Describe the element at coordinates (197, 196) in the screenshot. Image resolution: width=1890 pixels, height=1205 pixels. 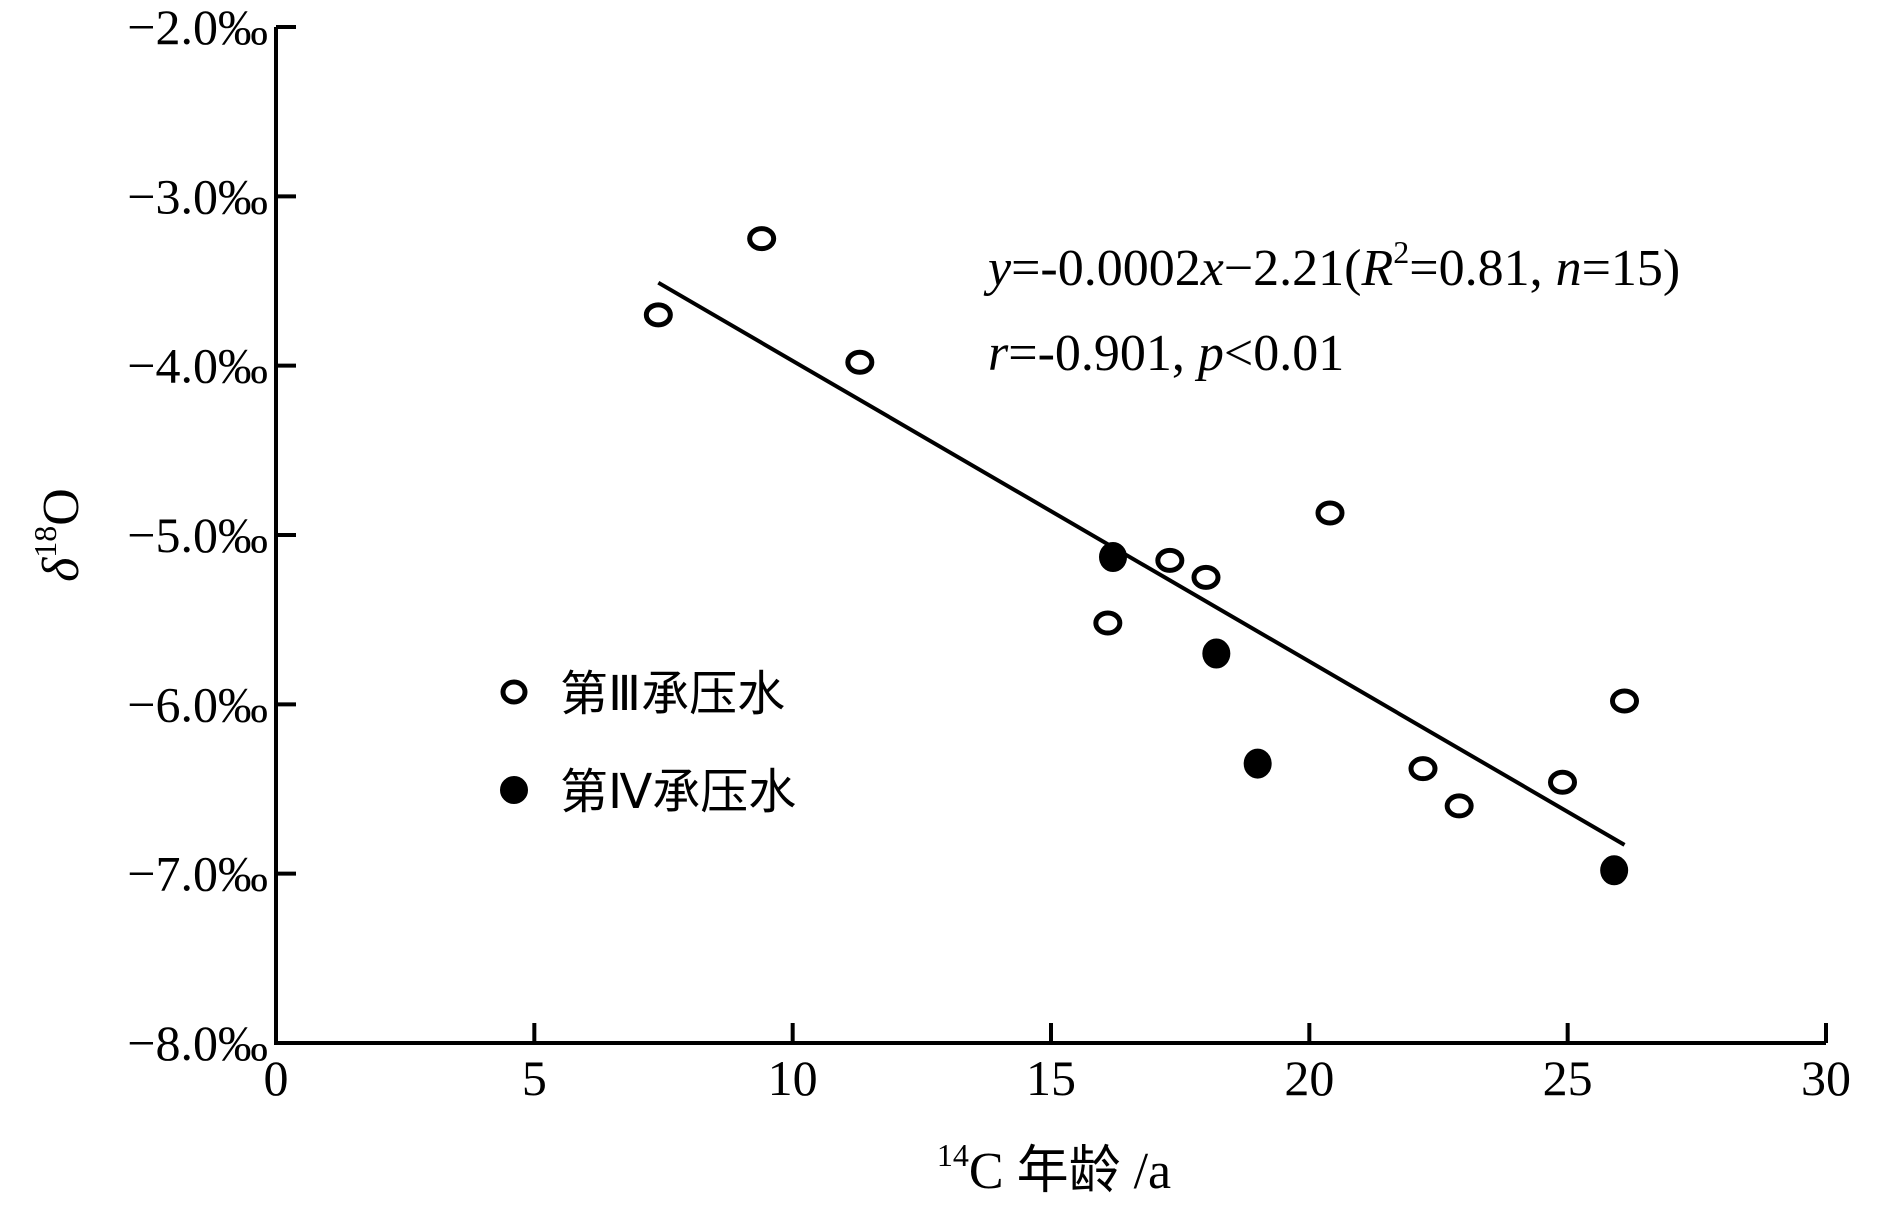
I see `y-tick-label: −3.0‰` at that location.